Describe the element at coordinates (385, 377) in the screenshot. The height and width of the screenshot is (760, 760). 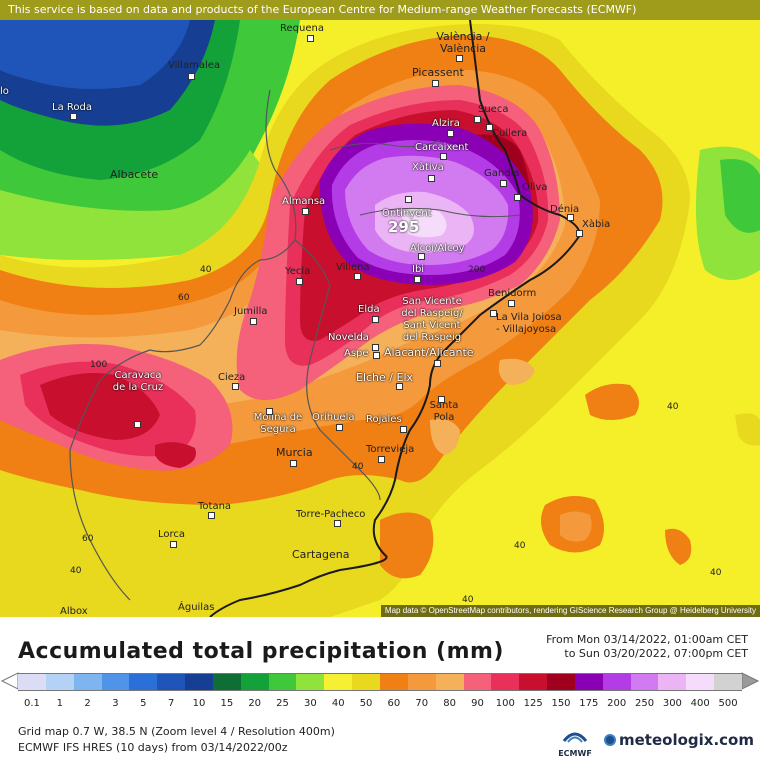
I see `city-label: Elche / Elx` at that location.